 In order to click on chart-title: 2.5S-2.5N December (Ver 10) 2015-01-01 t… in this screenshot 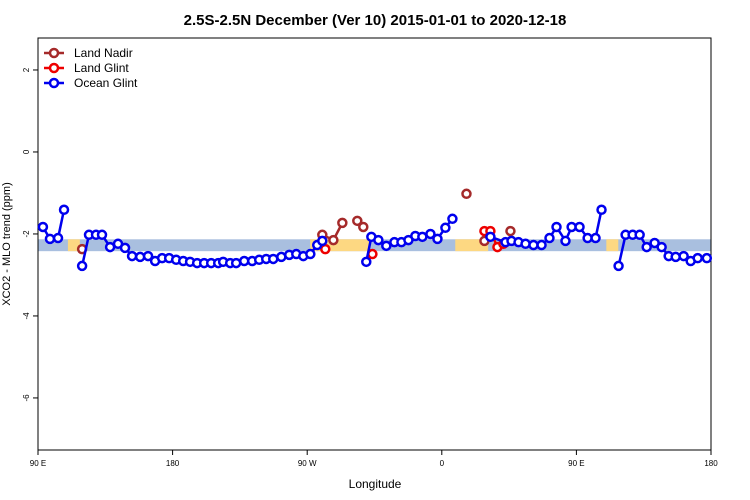, I will do `click(375, 20)`.